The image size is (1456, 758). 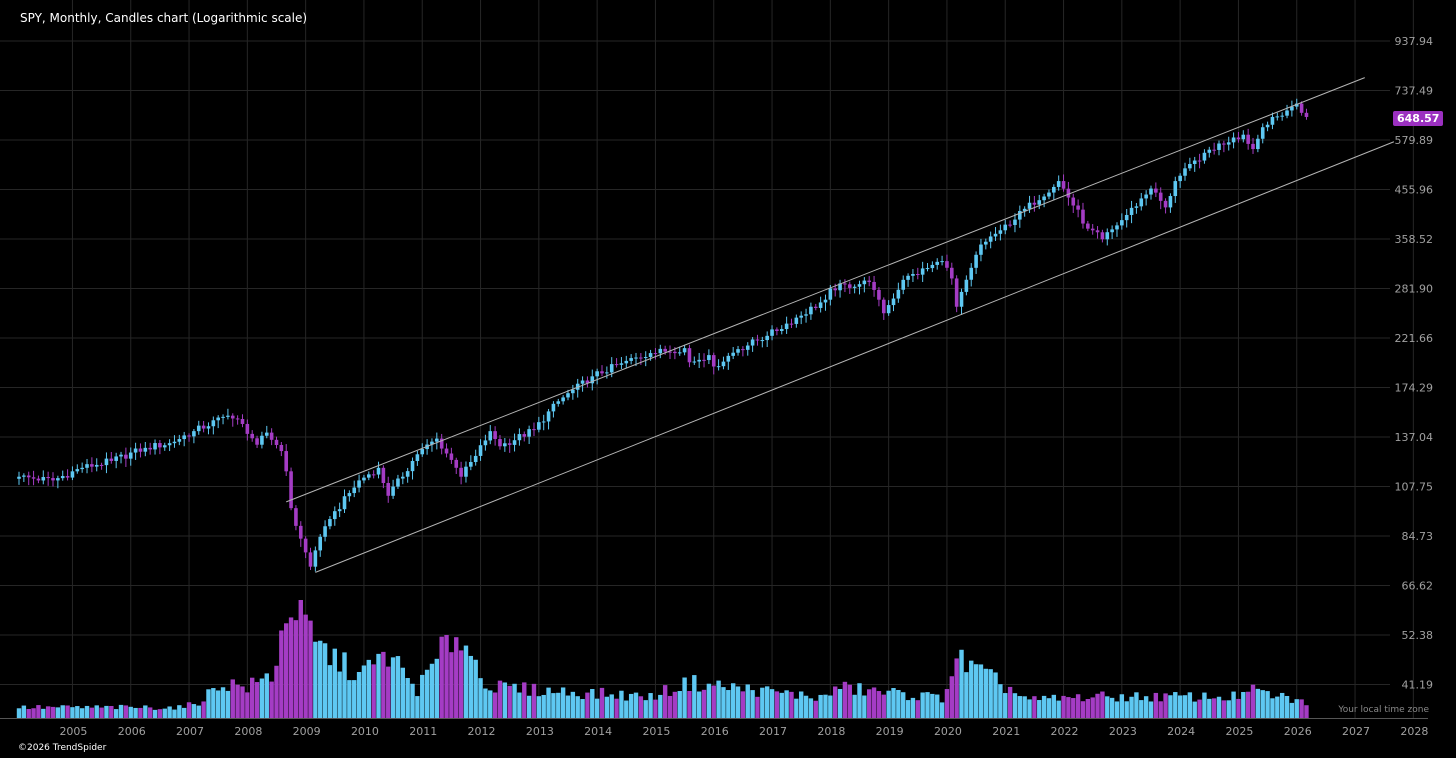 I want to click on y-tick-label: 221.66, so click(x=1414, y=338).